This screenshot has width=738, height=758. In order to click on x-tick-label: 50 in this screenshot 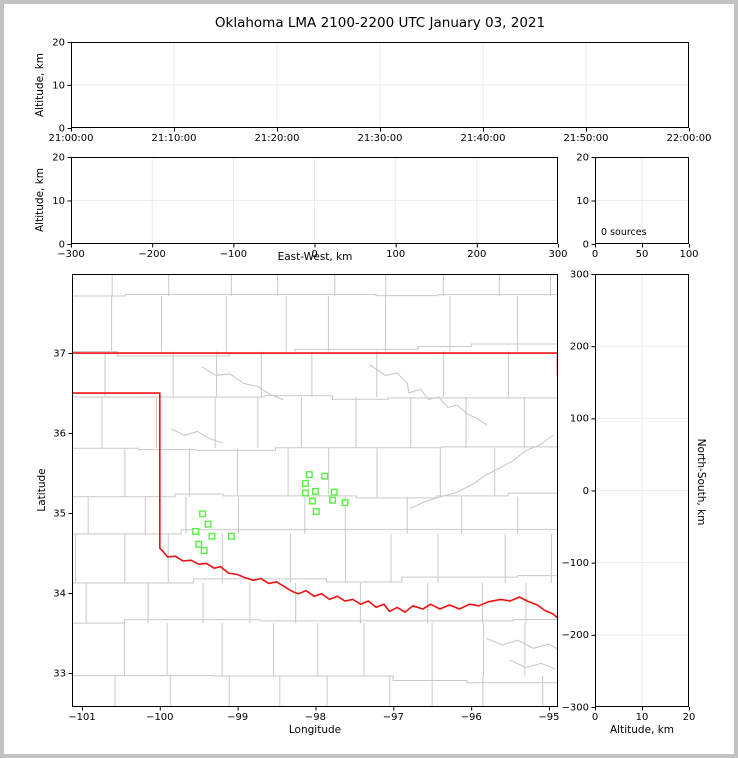, I will do `click(642, 254)`.